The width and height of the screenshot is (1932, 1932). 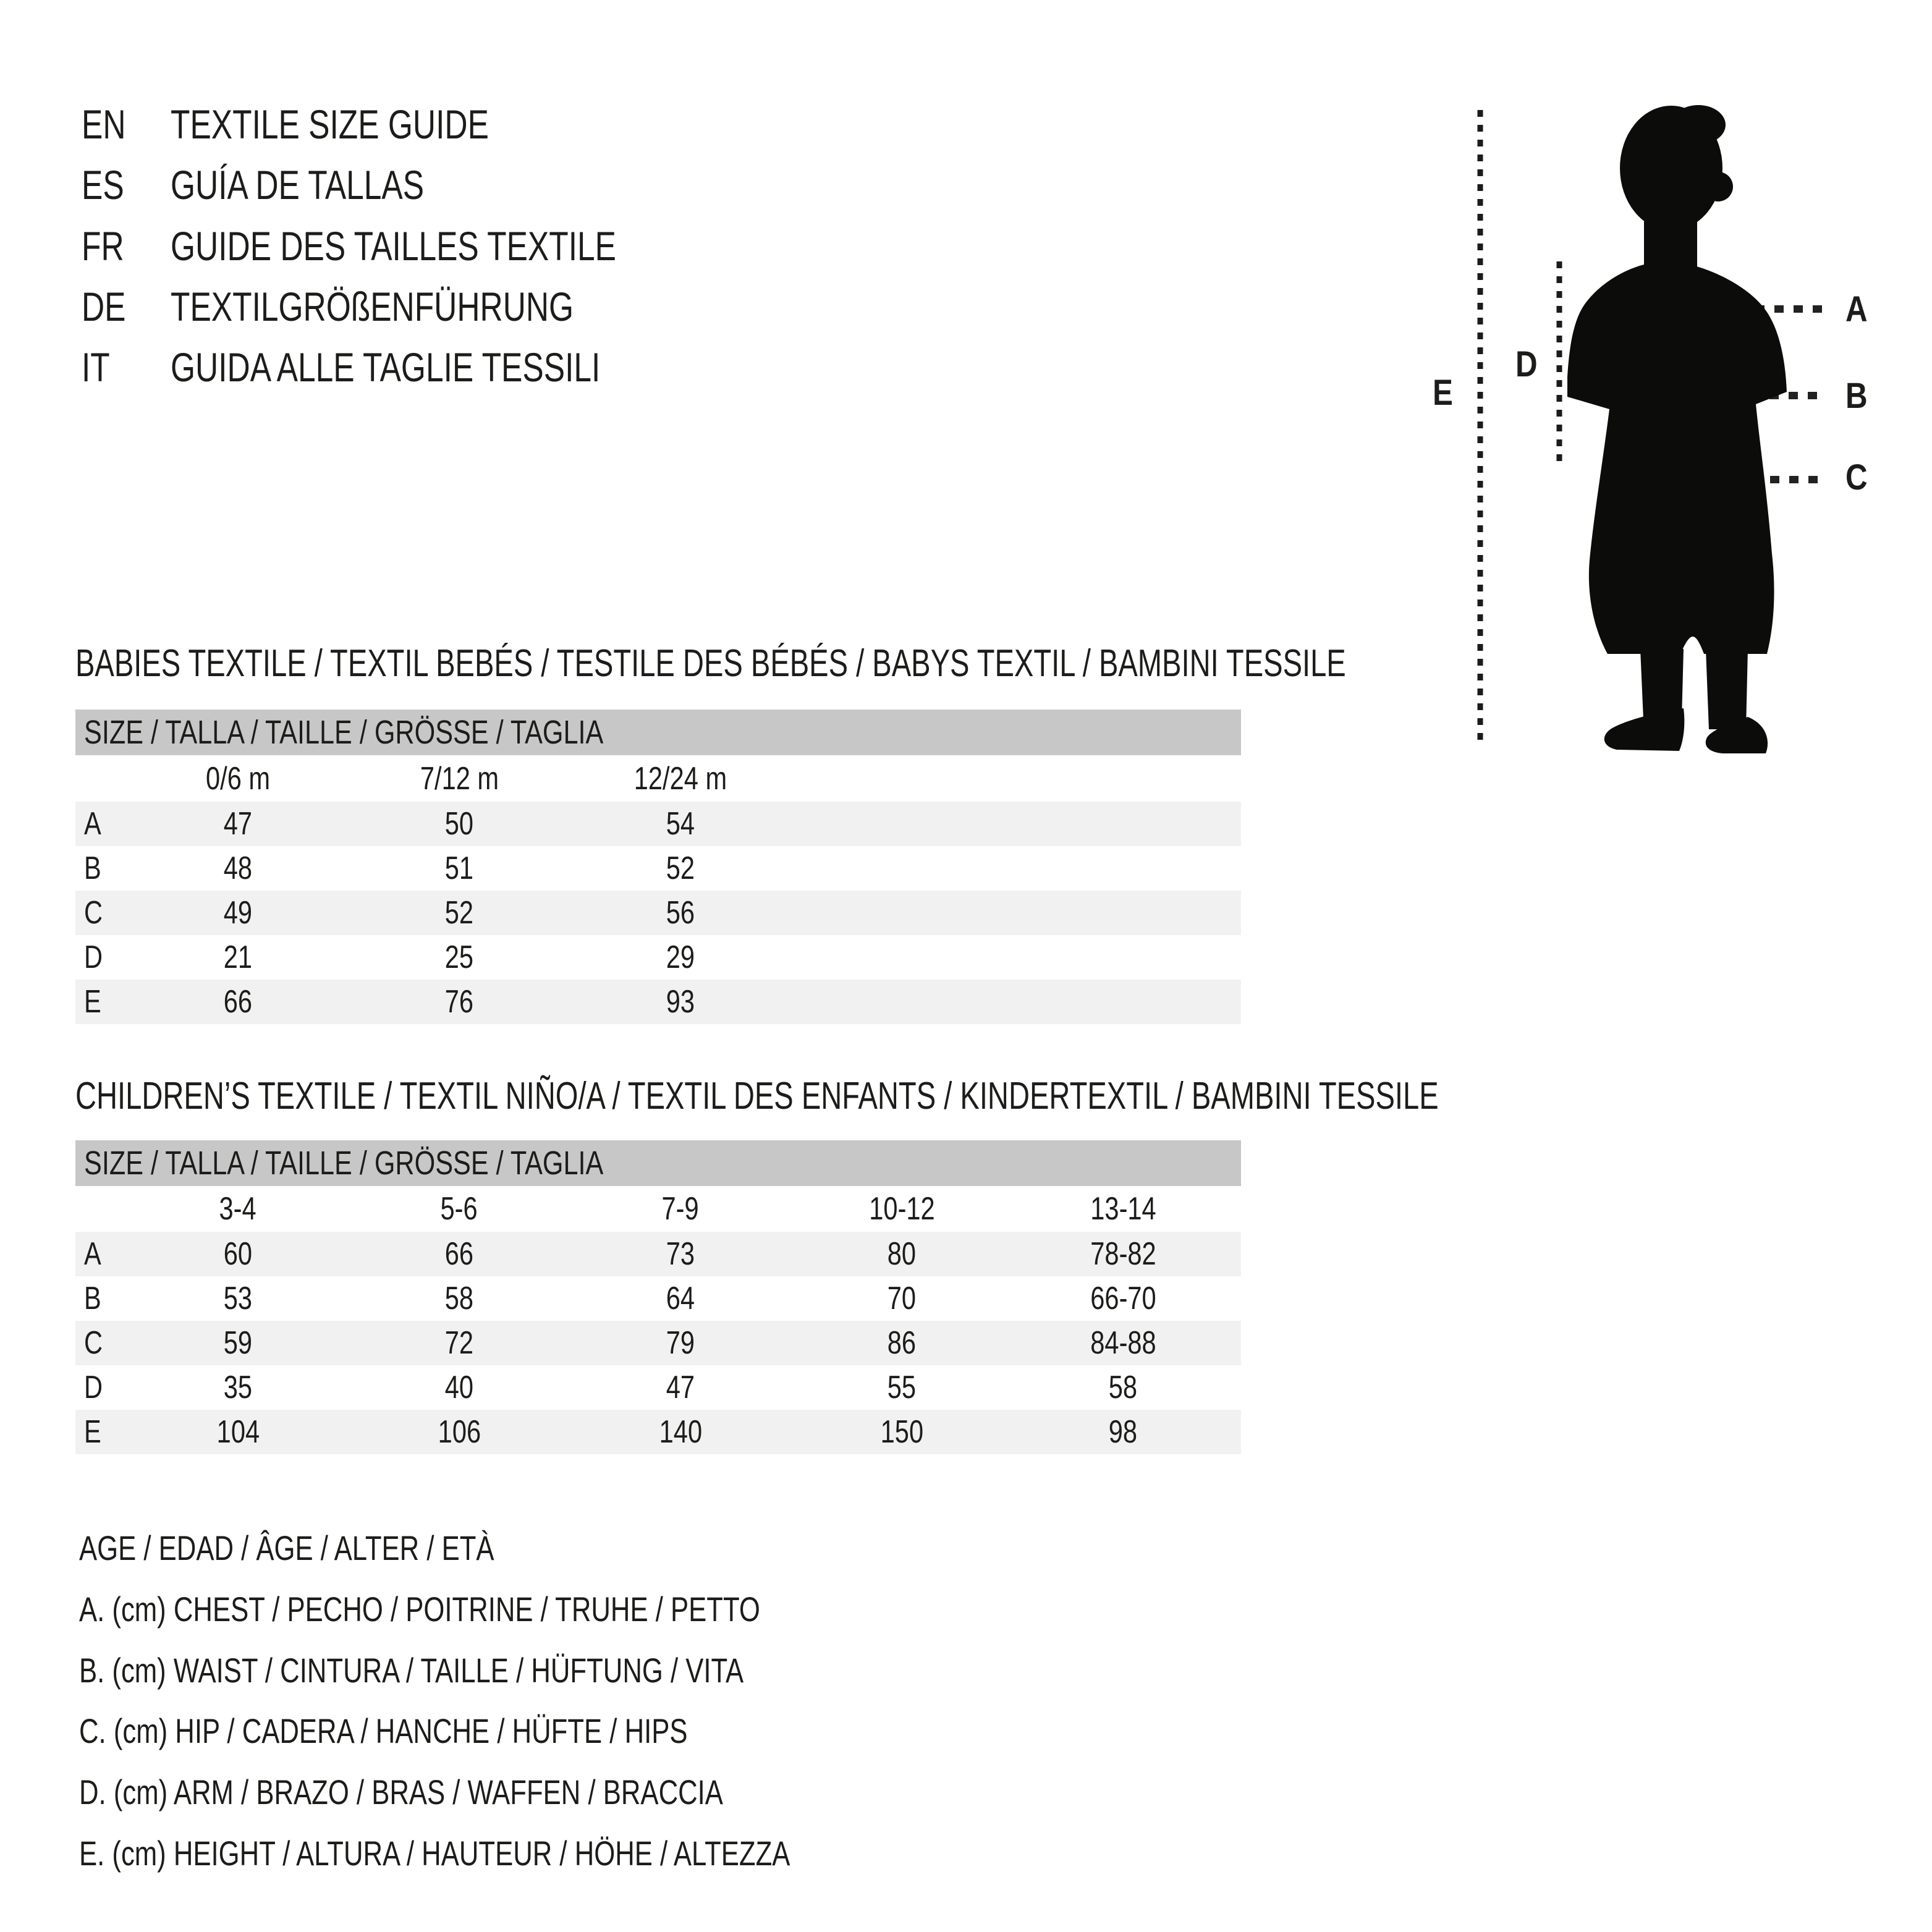 What do you see at coordinates (104, 124) in the screenshot?
I see `lang-code-en: EN` at bounding box center [104, 124].